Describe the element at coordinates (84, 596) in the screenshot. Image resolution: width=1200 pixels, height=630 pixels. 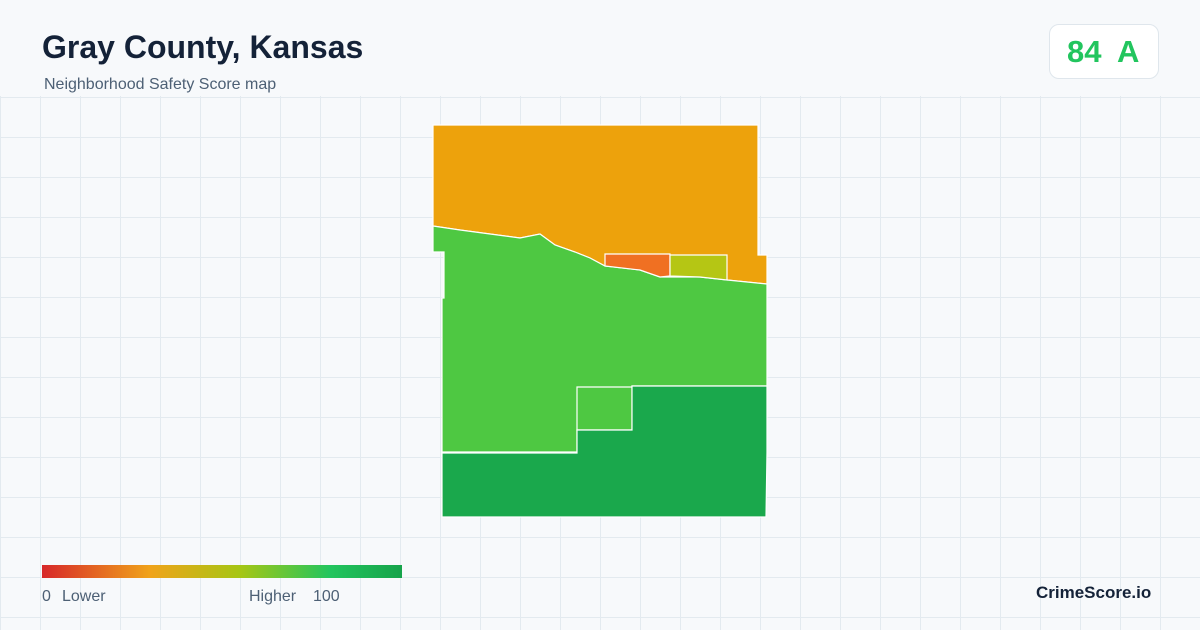
I see `legend-low: Lower` at that location.